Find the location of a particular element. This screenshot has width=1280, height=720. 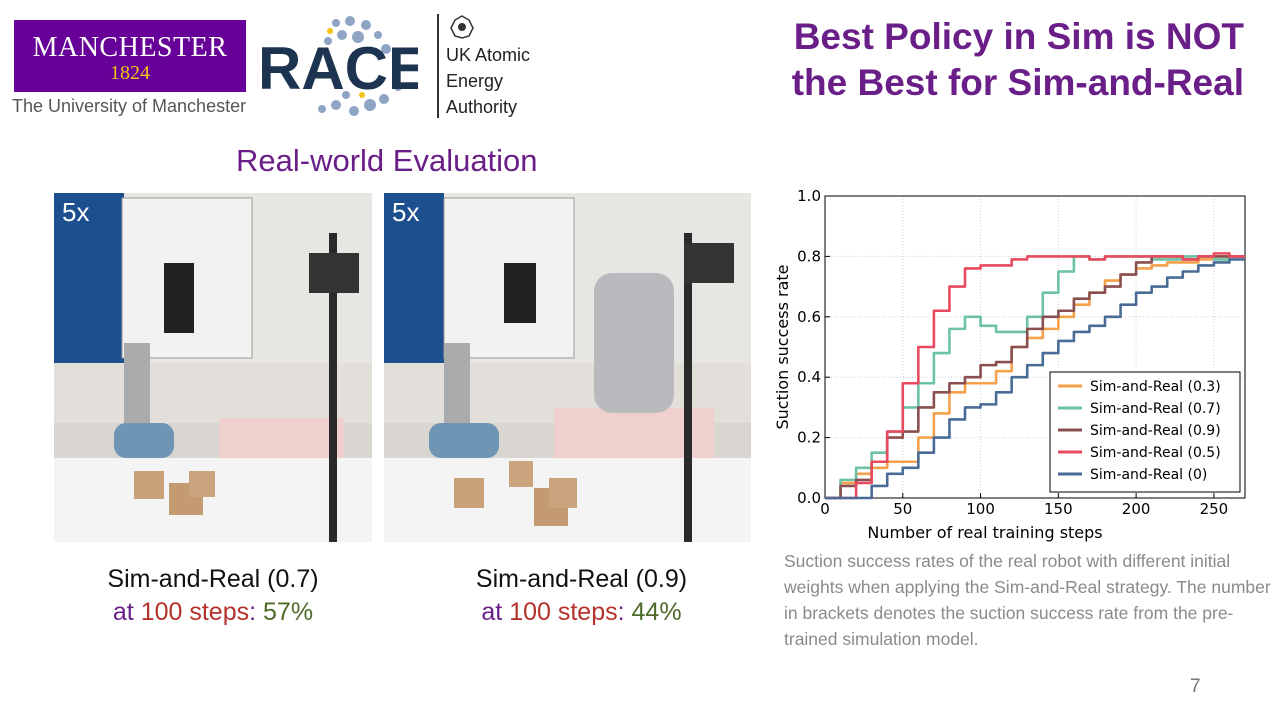

ukaea-line-2: Energy is located at coordinates (475, 81).